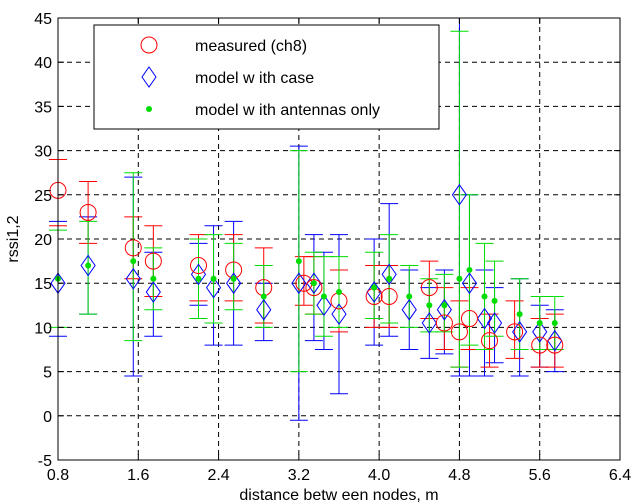  I want to click on y-tick-label: 10, so click(43, 328).